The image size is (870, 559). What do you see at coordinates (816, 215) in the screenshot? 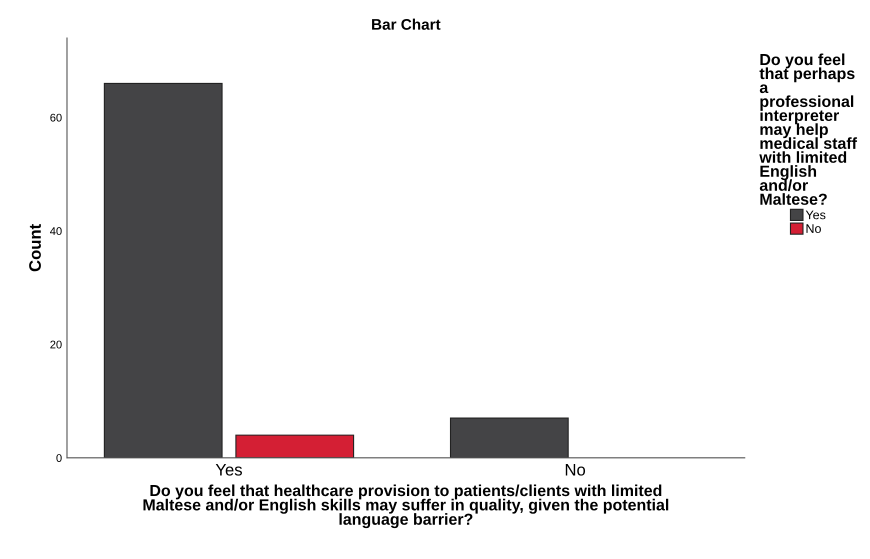
I see `legend-label: Yes` at bounding box center [816, 215].